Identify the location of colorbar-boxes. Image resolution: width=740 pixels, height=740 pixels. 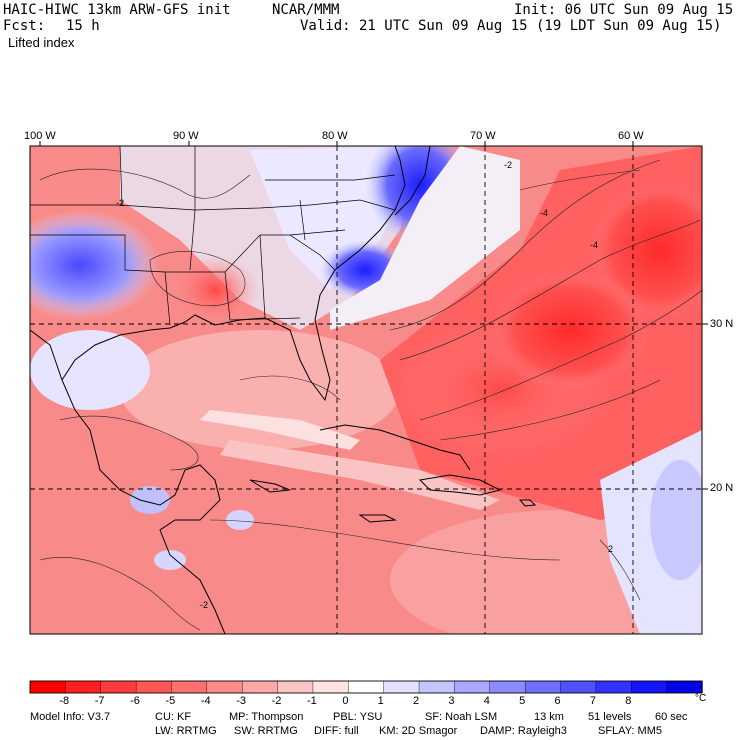
(366, 687).